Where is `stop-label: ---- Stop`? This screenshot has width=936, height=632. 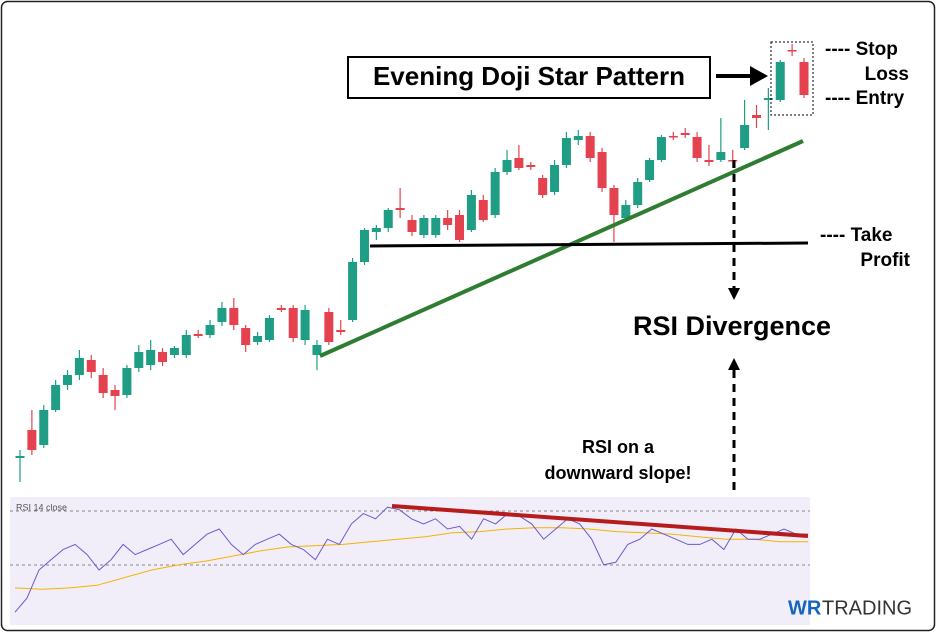 stop-label: ---- Stop is located at coordinates (861, 49).